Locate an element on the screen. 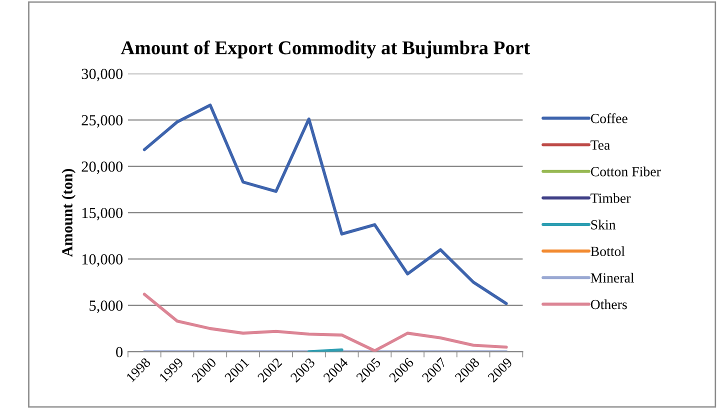 This screenshot has width=719, height=409. legend-label: Mineral is located at coordinates (612, 277).